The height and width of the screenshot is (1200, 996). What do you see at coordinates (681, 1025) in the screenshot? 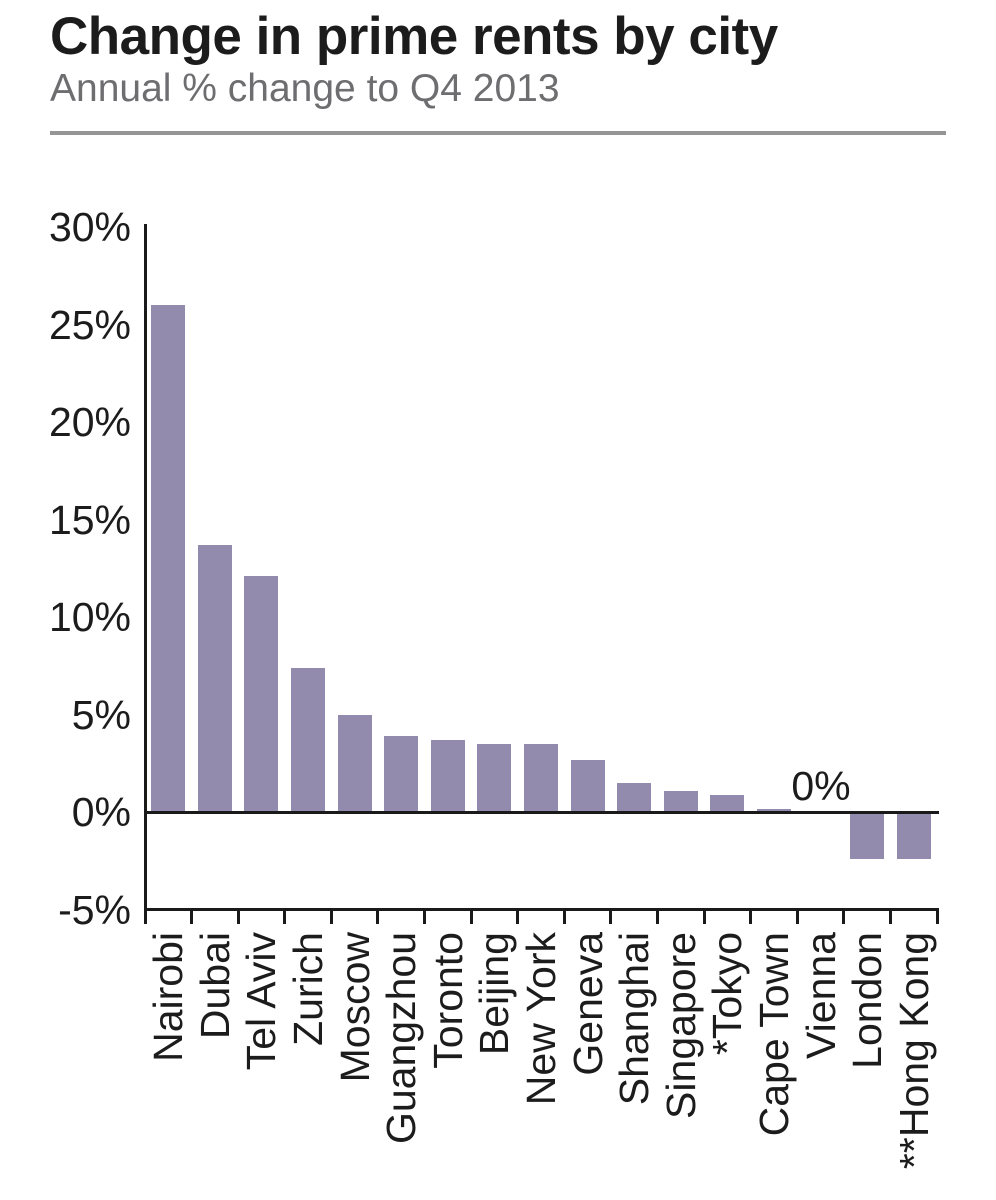
I see `x-tick-label: Singapore` at bounding box center [681, 1025].